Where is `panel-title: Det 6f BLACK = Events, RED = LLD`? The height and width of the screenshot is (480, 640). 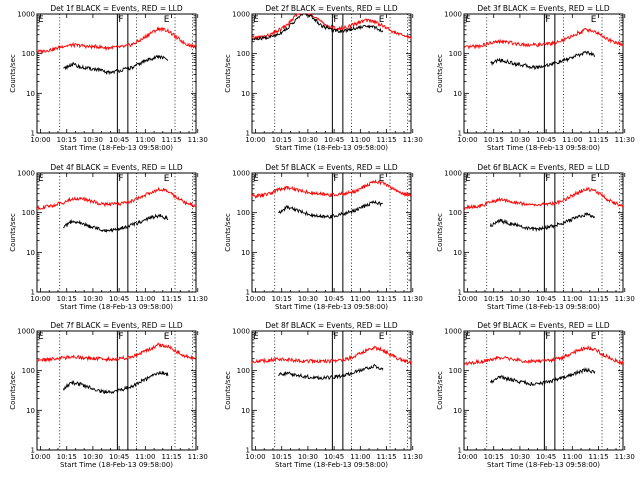 panel-title: Det 6f BLACK = Events, RED = LLD is located at coordinates (543, 167).